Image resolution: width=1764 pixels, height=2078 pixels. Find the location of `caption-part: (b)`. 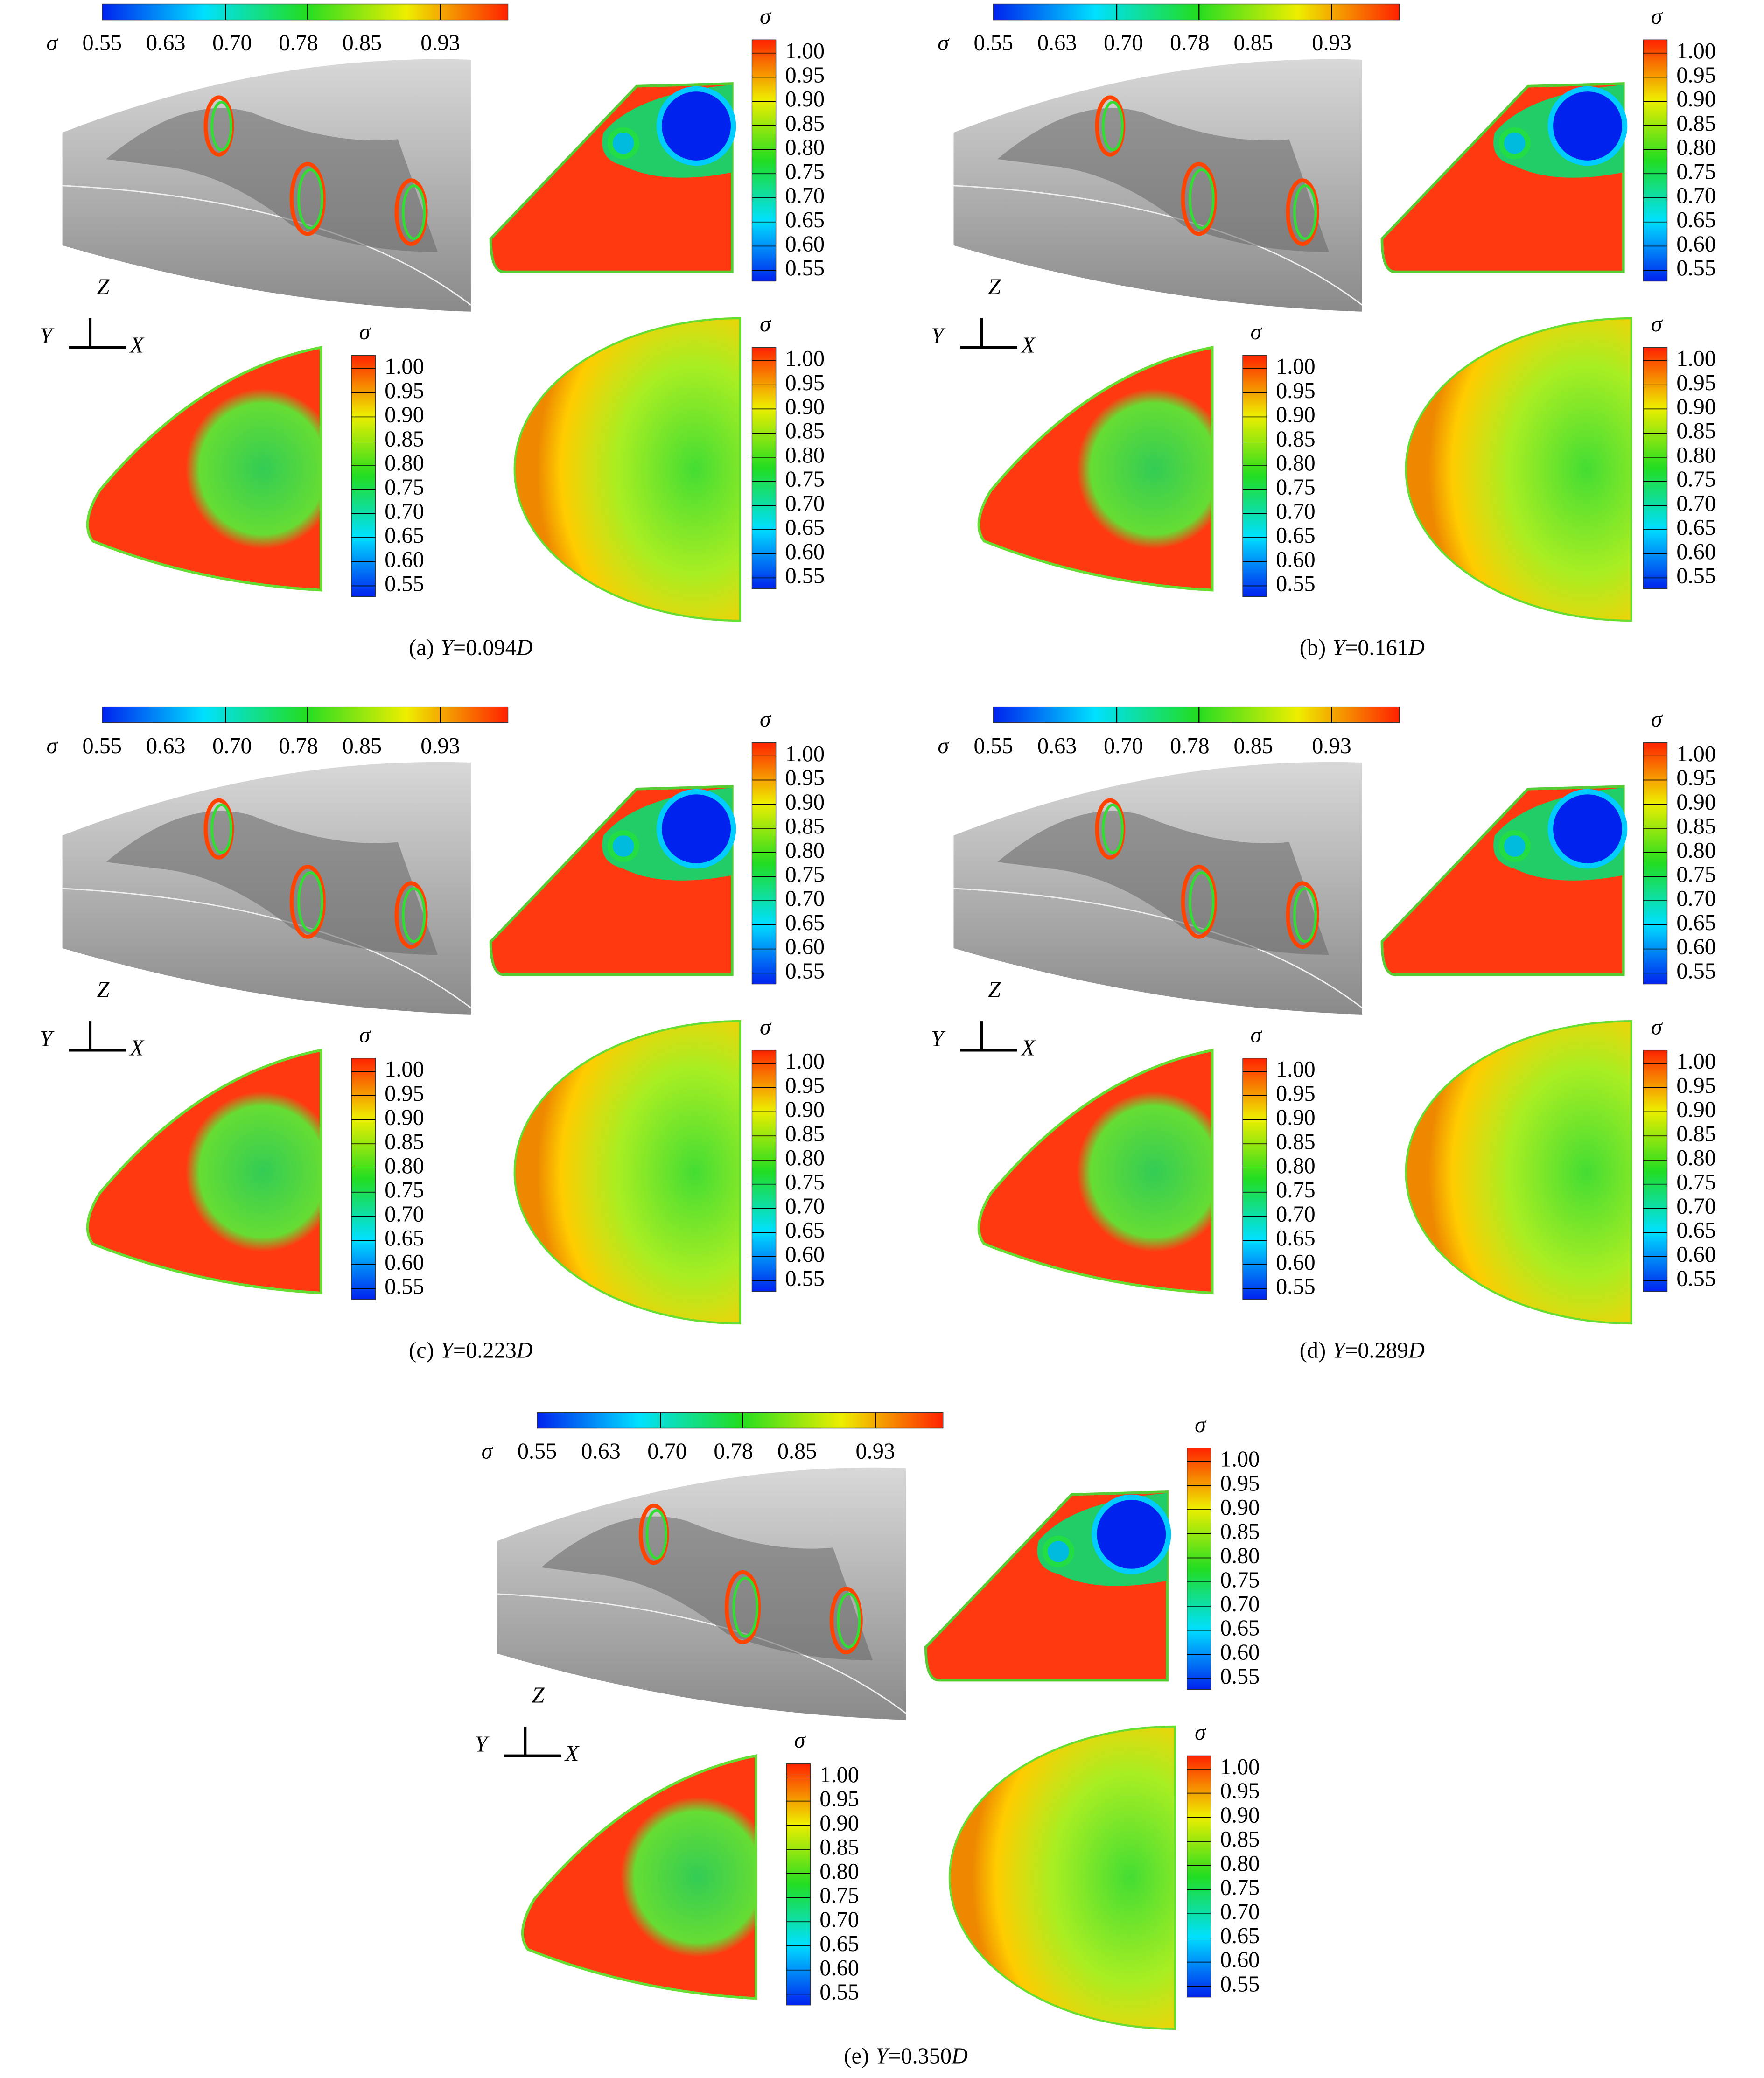

caption-part: (b) is located at coordinates (1313, 648).